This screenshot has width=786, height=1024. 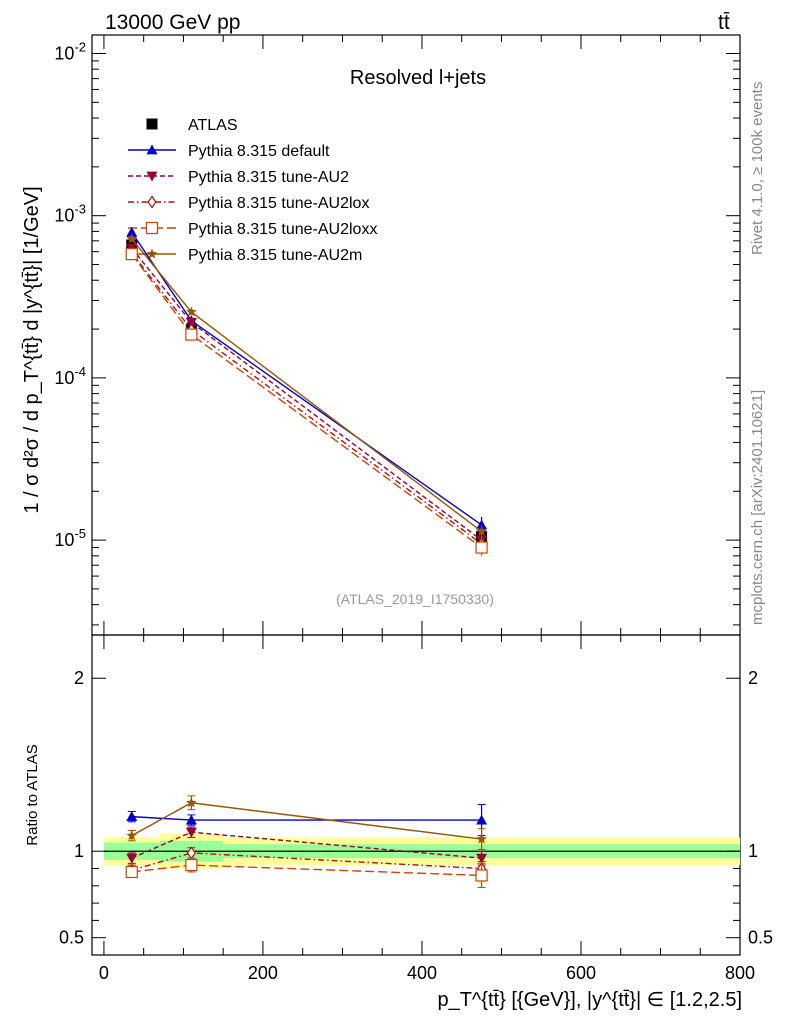 I want to click on ratio-series, so click(x=306, y=842).